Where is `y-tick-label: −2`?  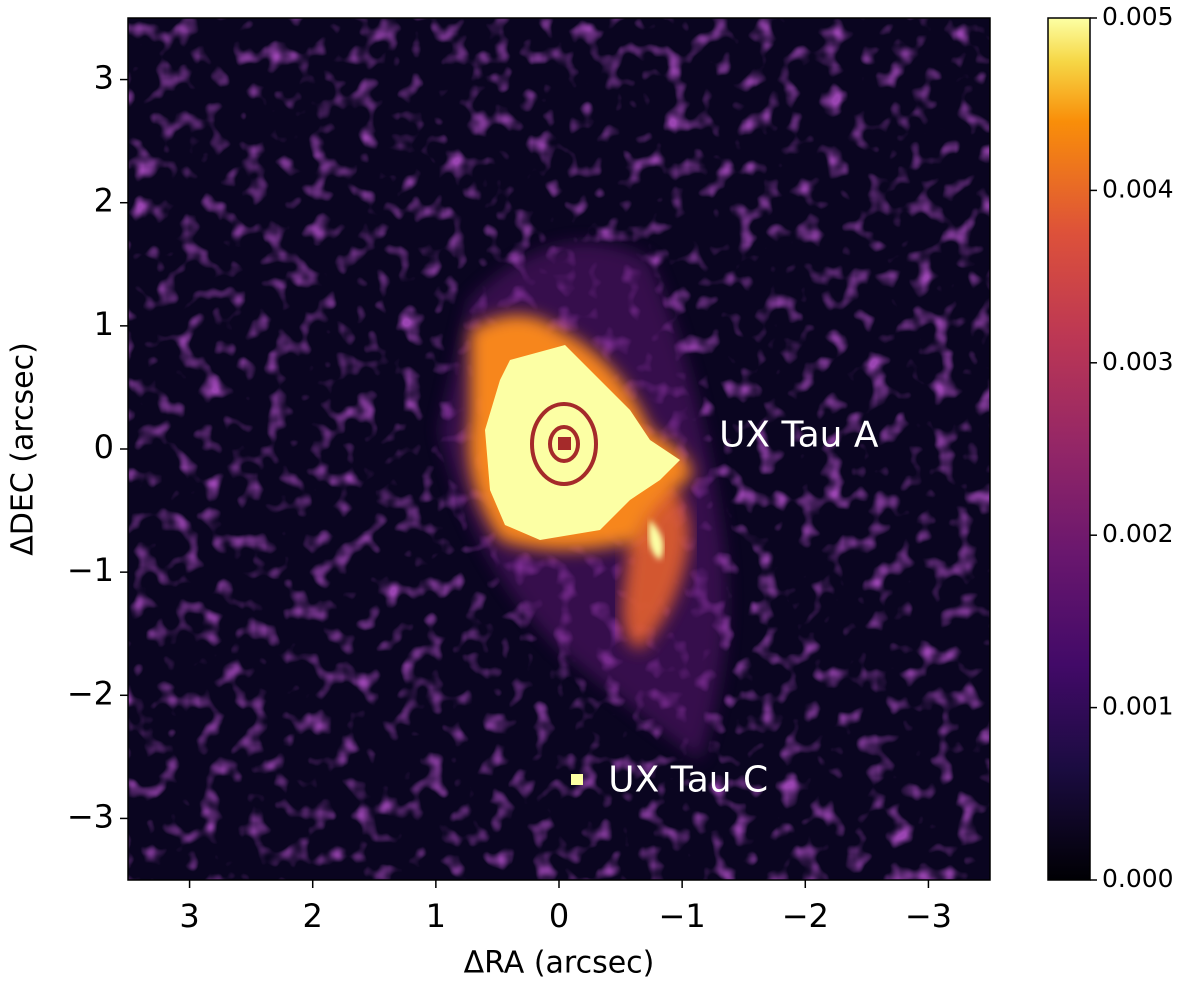
y-tick-label: −2 is located at coordinates (90, 693).